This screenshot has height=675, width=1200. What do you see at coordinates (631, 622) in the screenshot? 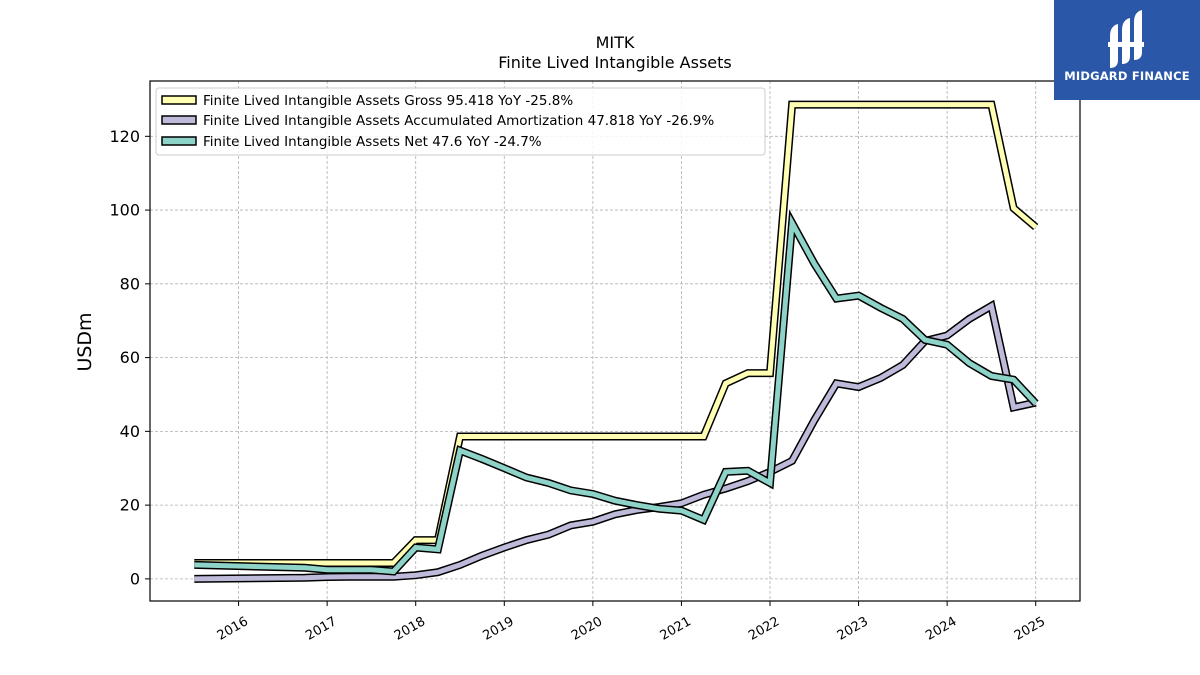
I see `x-axis: 2016 2017 2018 2019 2020 2021 2022 2023 2024 2025` at bounding box center [631, 622].